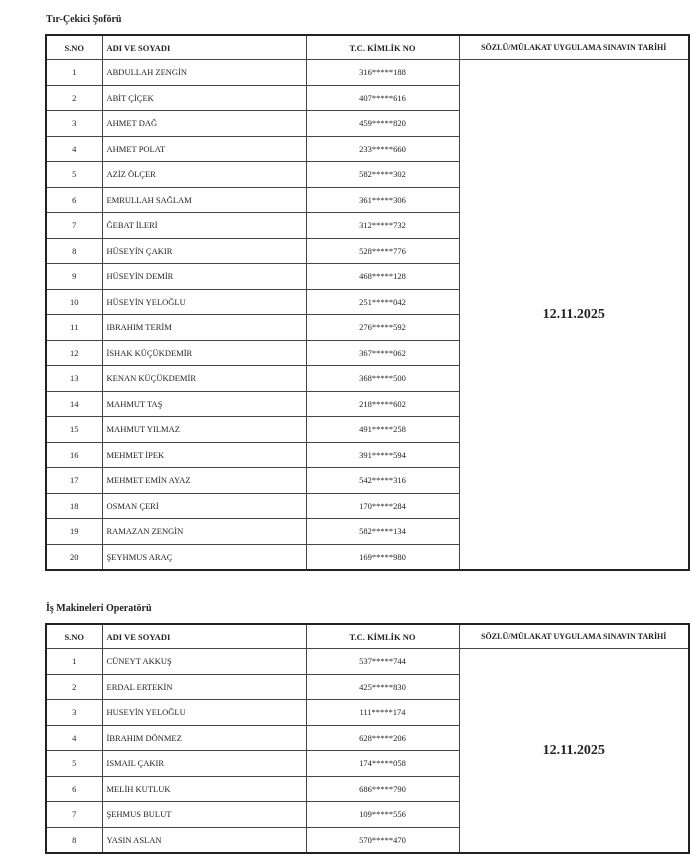 This screenshot has width=692, height=867. I want to click on row-name: HÜSEYİN ÇAKIR, so click(204, 250).